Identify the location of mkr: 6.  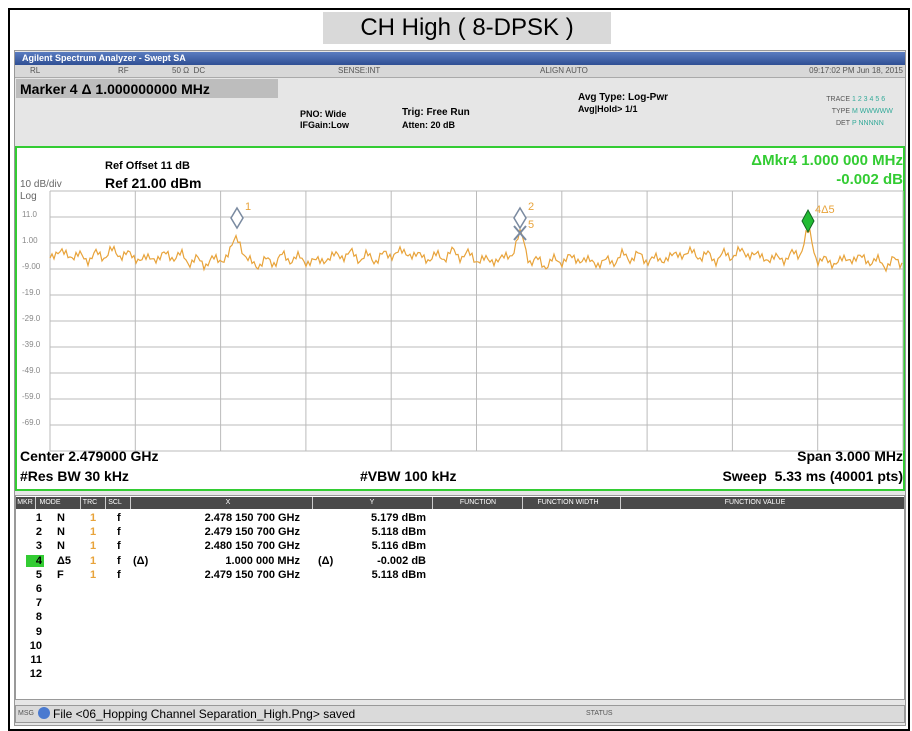
(38, 589).